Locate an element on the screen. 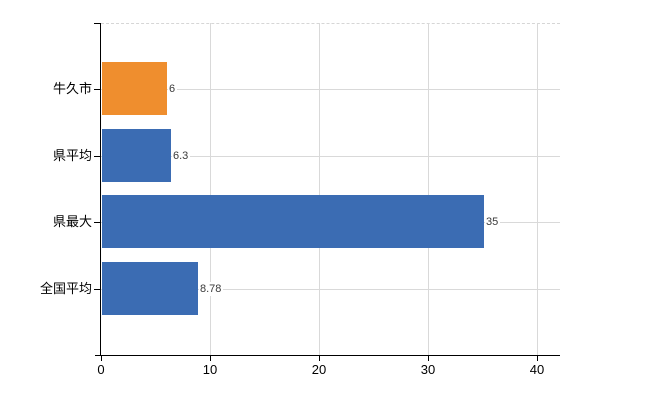 The height and width of the screenshot is (400, 650). category-label: 県最大 is located at coordinates (72, 221).